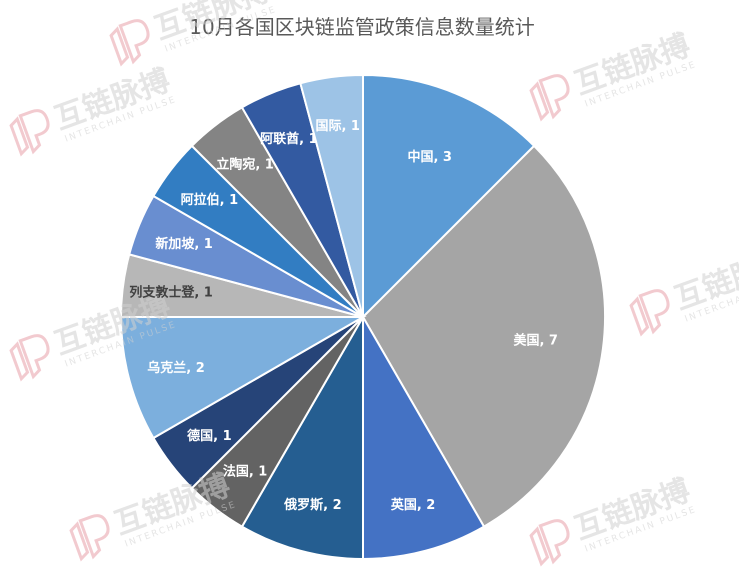 Image resolution: width=739 pixels, height=570 pixels. I want to click on data-label-4: 俄罗斯, 2, so click(312, 505).